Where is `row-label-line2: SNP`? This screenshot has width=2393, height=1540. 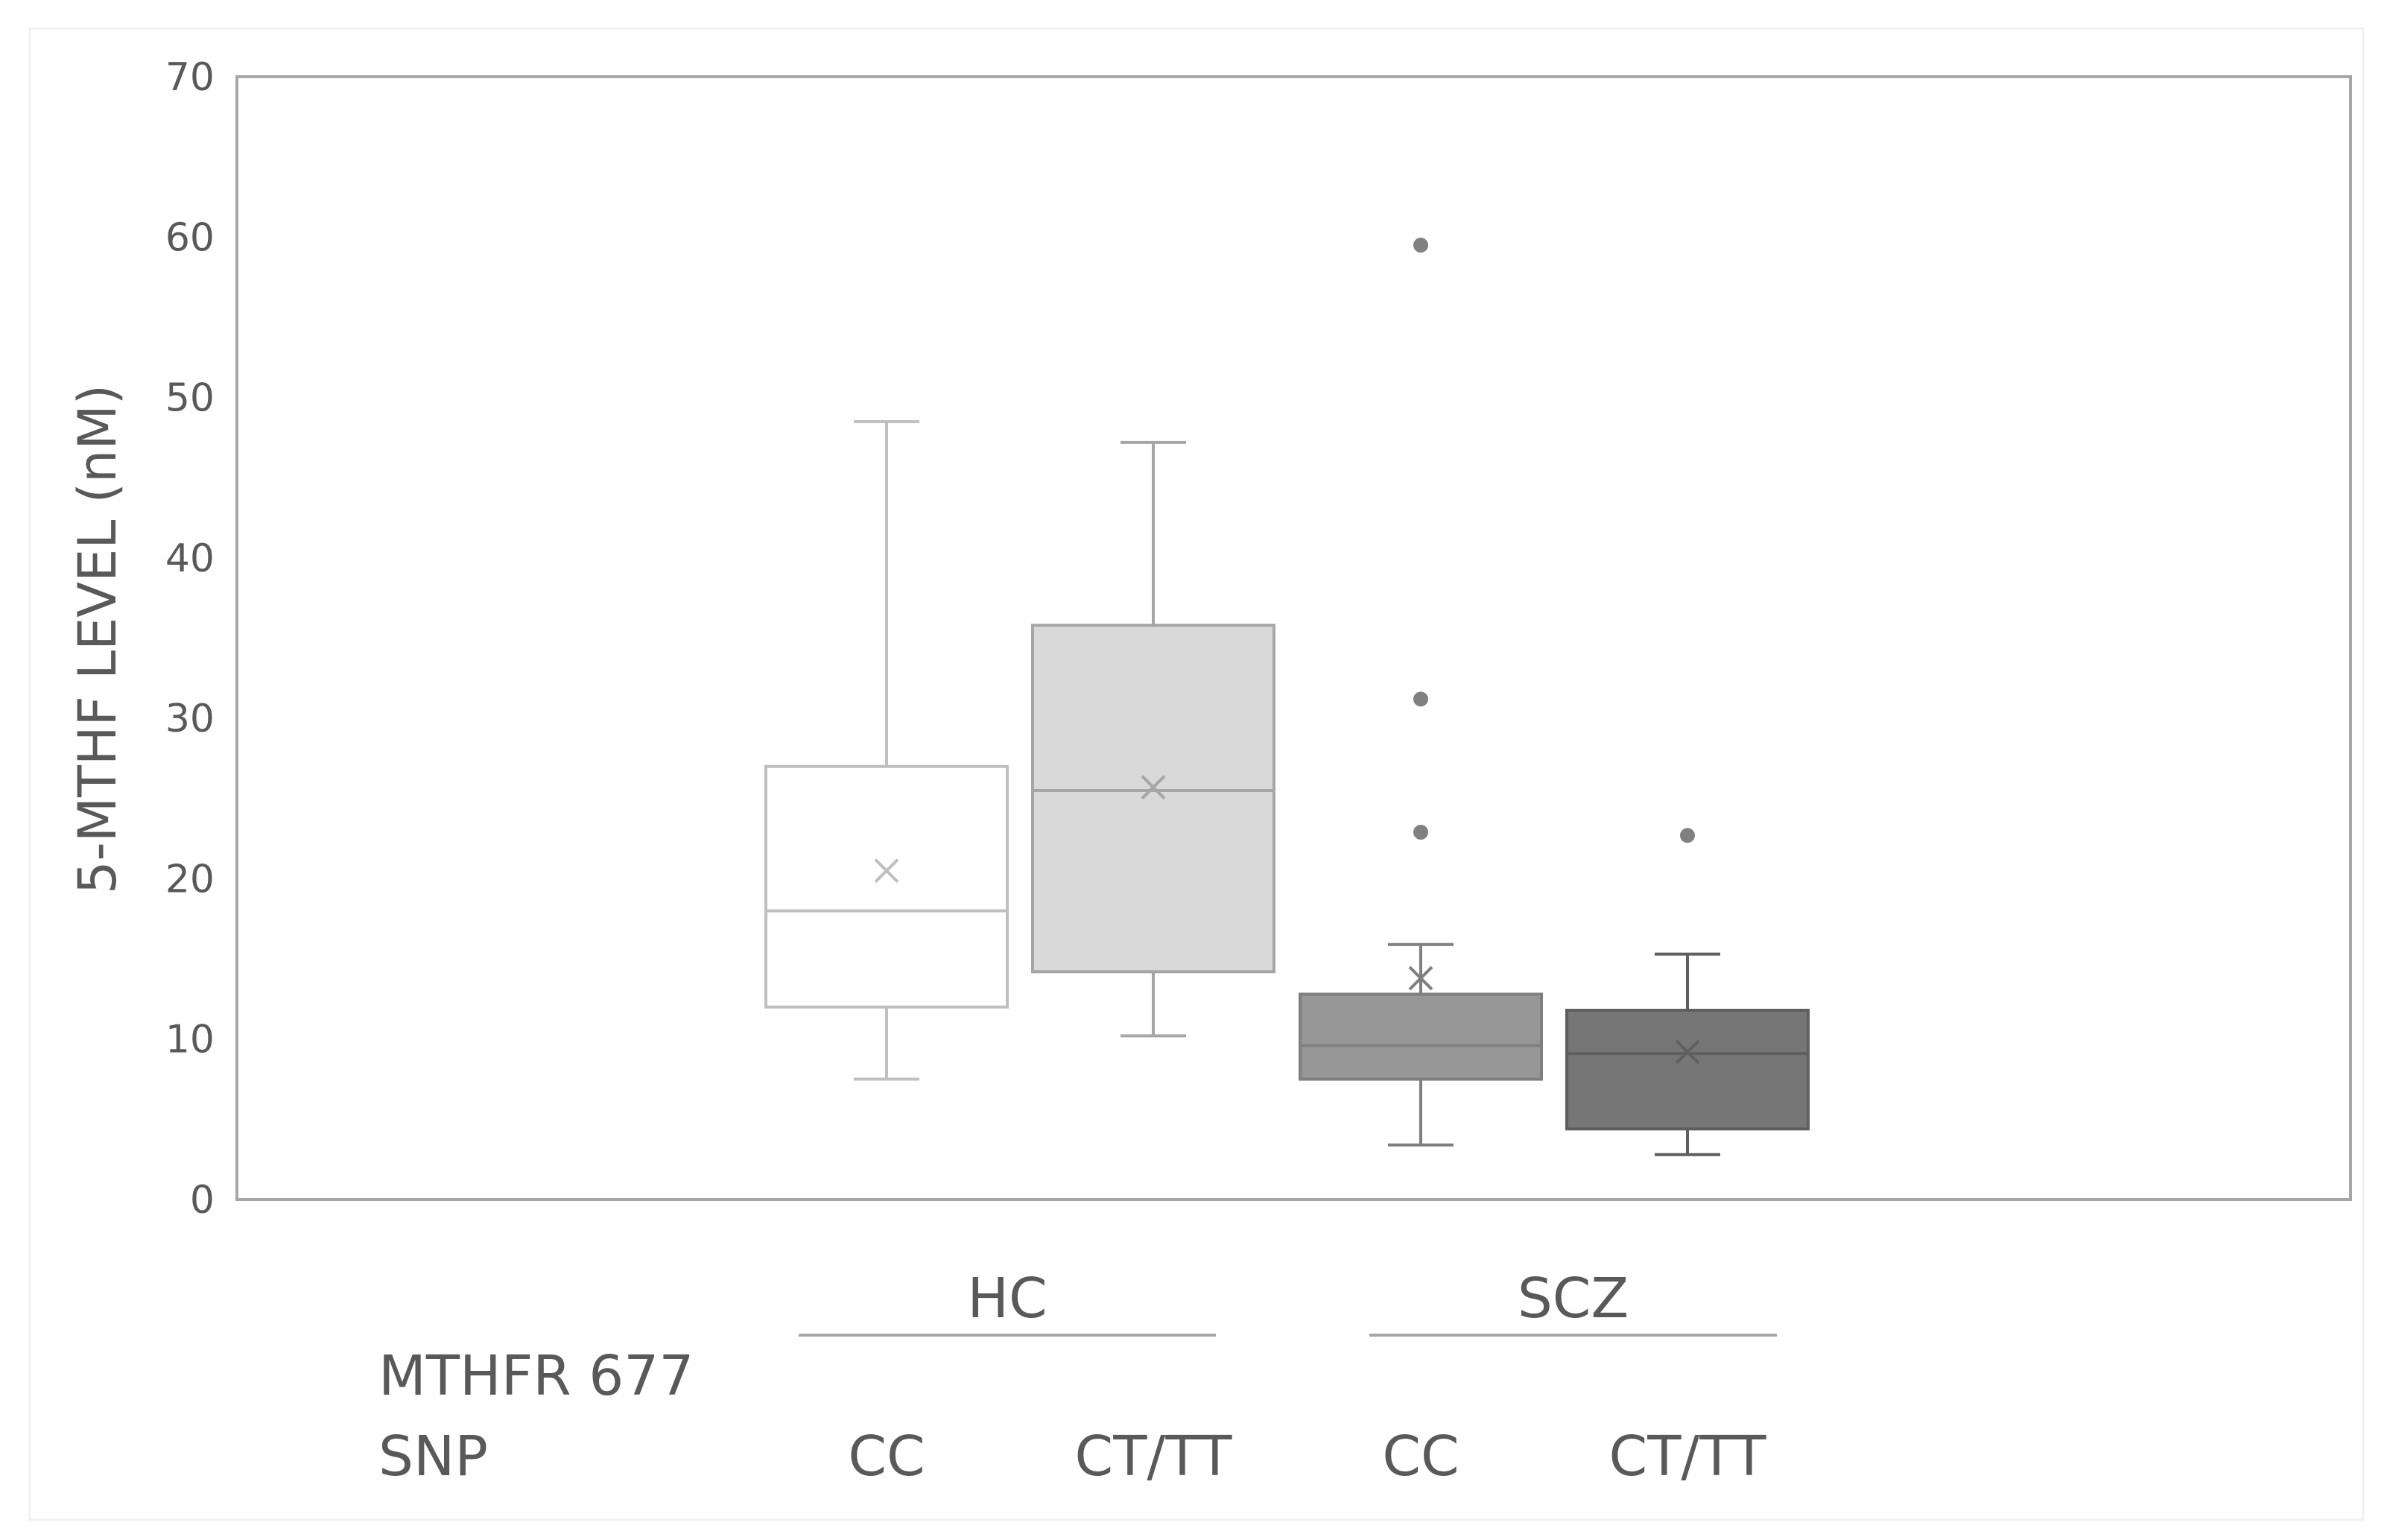 row-label-line2: SNP is located at coordinates (433, 1457).